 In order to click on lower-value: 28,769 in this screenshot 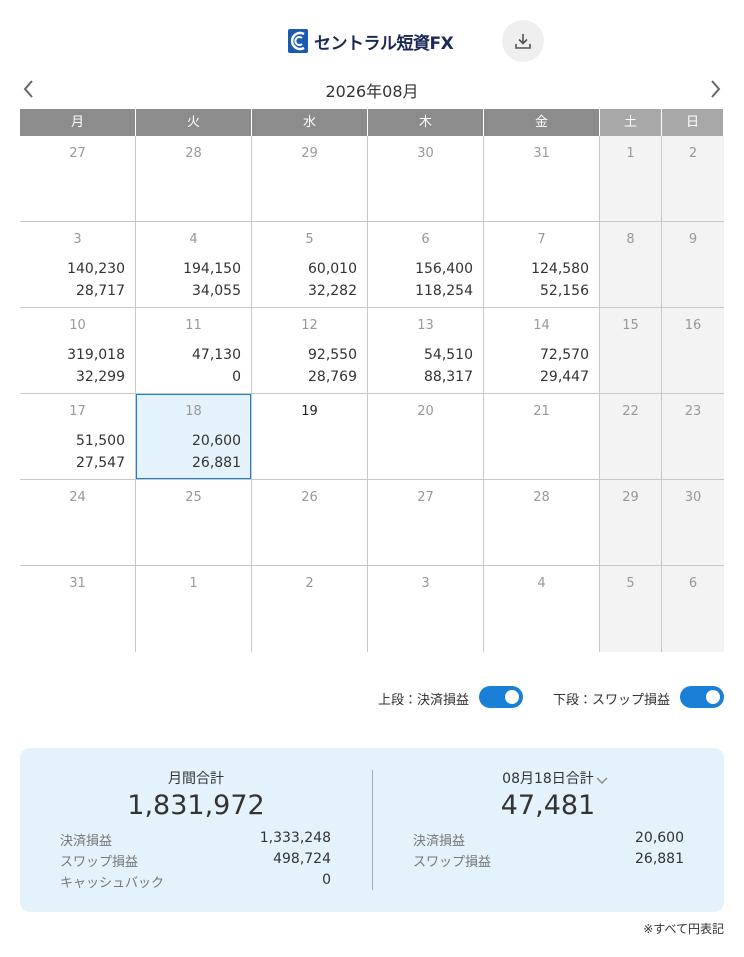, I will do `click(332, 377)`.